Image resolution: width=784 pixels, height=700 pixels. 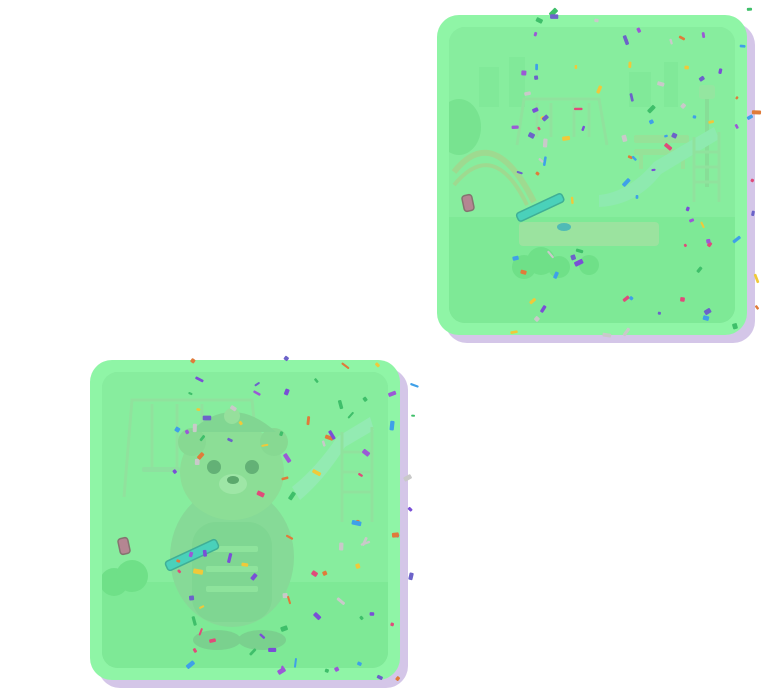 What do you see at coordinates (578, 82) in the screenshot?
I see `city-skyline` at bounding box center [578, 82].